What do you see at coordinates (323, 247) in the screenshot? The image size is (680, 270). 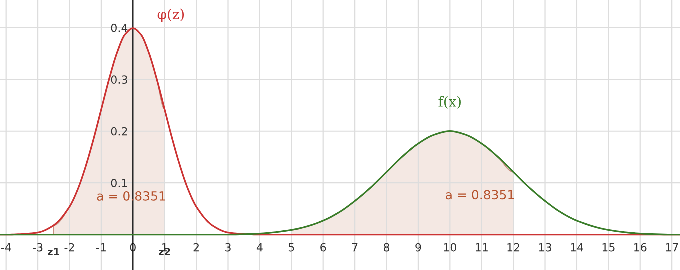 I see `x-tick-label: 6` at bounding box center [323, 247].